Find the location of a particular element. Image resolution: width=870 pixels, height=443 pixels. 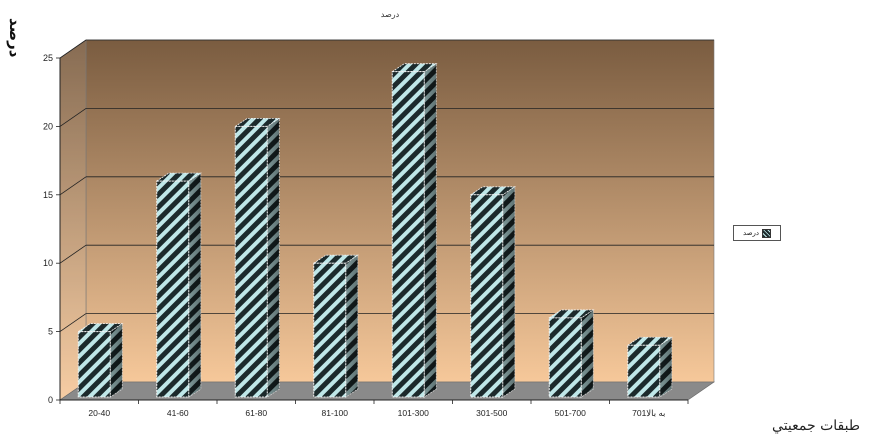

y-tick-label: 5 is located at coordinates (50, 332).